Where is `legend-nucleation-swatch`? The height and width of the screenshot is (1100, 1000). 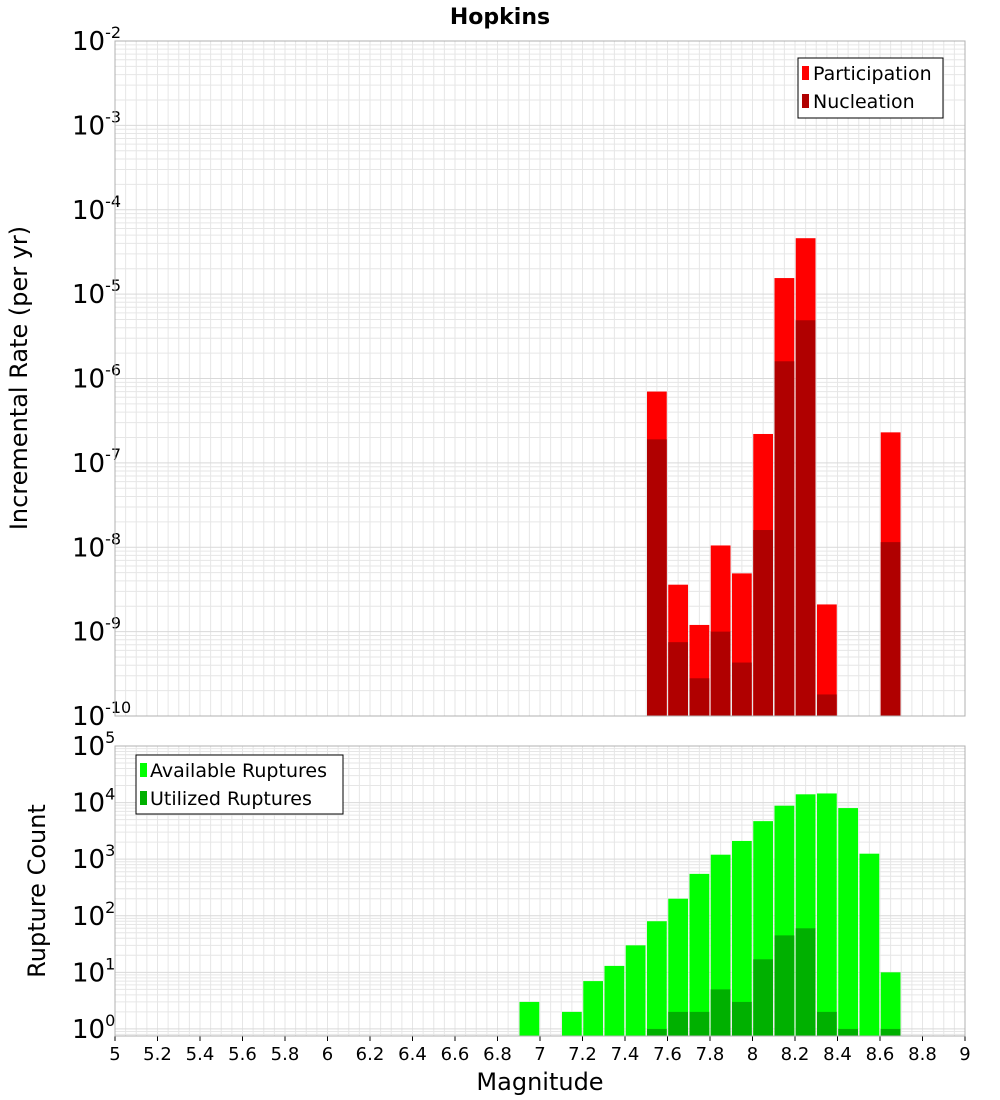
legend-nucleation-swatch is located at coordinates (805, 101).